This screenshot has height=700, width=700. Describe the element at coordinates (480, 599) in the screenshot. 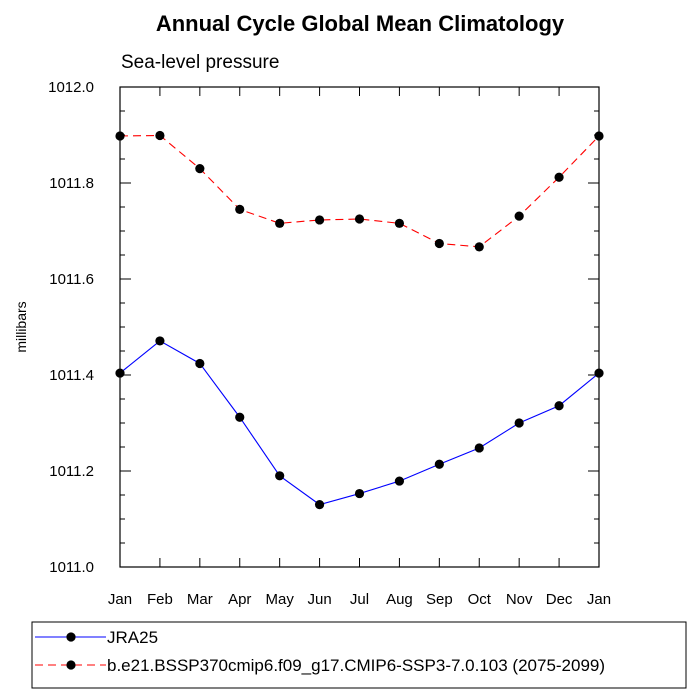

I see `x-tick-label: Oct` at that location.